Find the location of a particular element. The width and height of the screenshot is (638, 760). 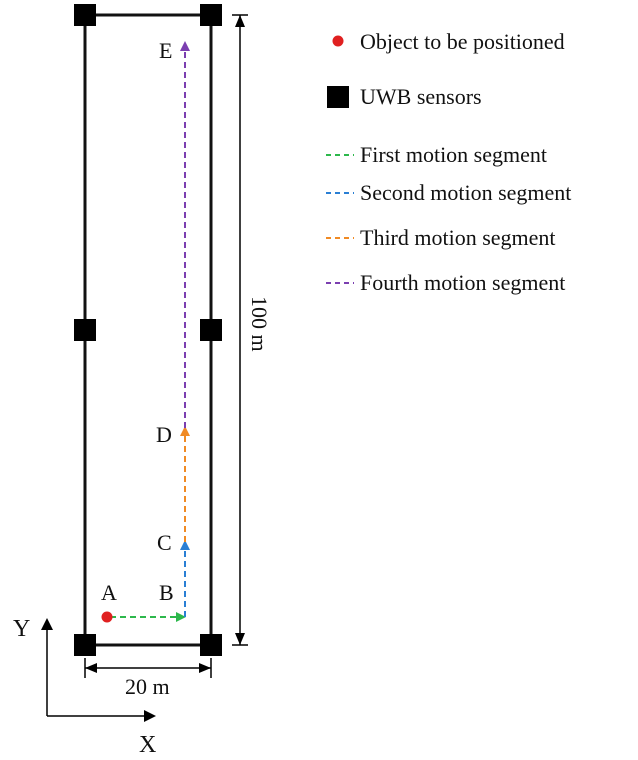

point-label-d: D is located at coordinates (164, 434).